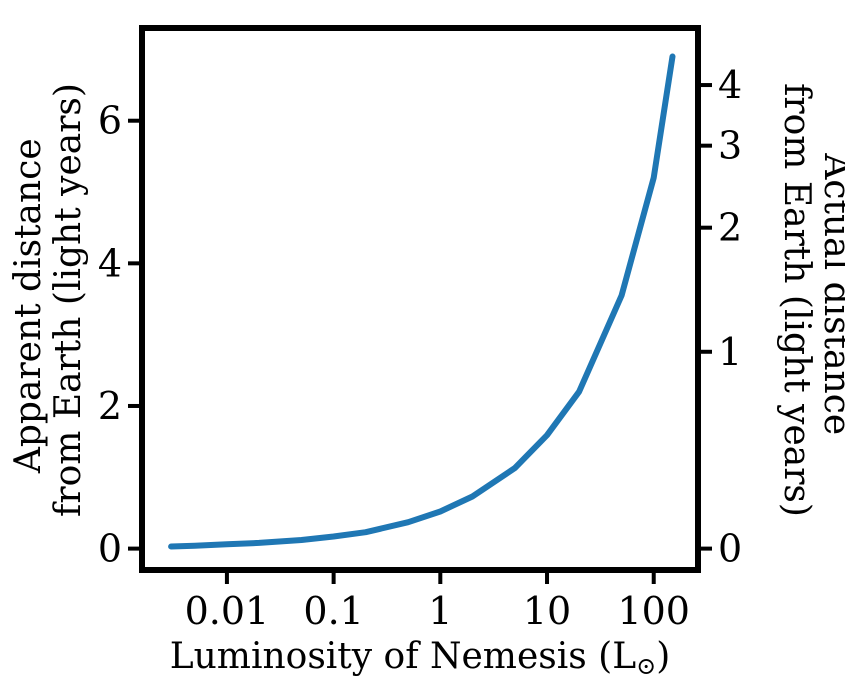 The image size is (845, 684). Describe the element at coordinates (420, 658) in the screenshot. I see `x-axis-title: Luminosity of Nemesis (L⊙)` at that location.